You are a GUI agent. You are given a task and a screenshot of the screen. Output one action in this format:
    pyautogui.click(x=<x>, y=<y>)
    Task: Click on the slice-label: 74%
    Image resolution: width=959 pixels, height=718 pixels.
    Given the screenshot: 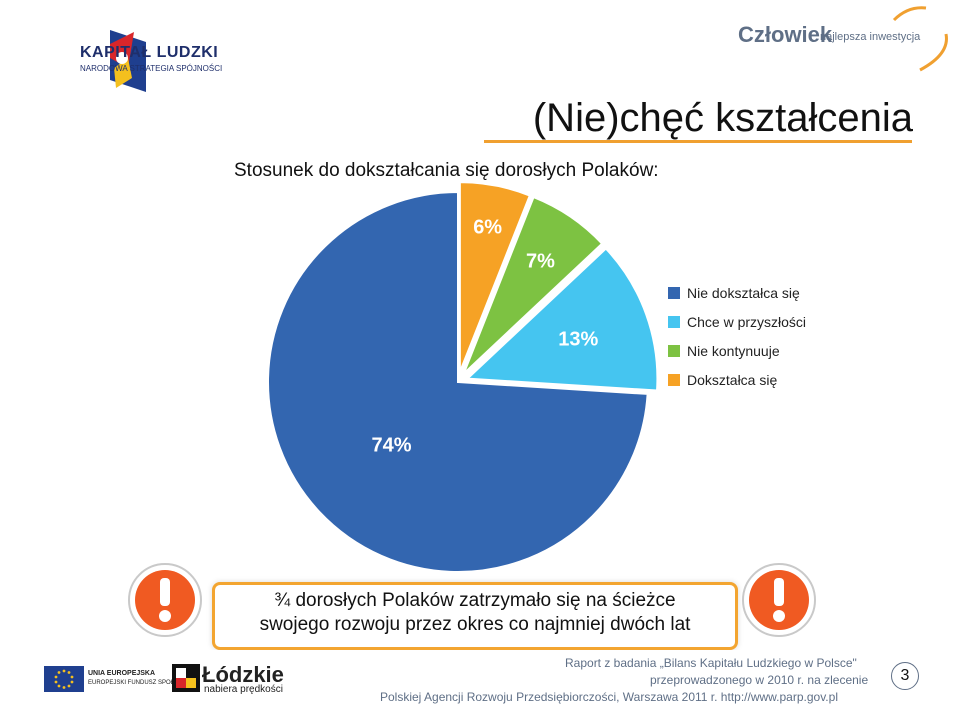 What is the action you would take?
    pyautogui.click(x=392, y=445)
    